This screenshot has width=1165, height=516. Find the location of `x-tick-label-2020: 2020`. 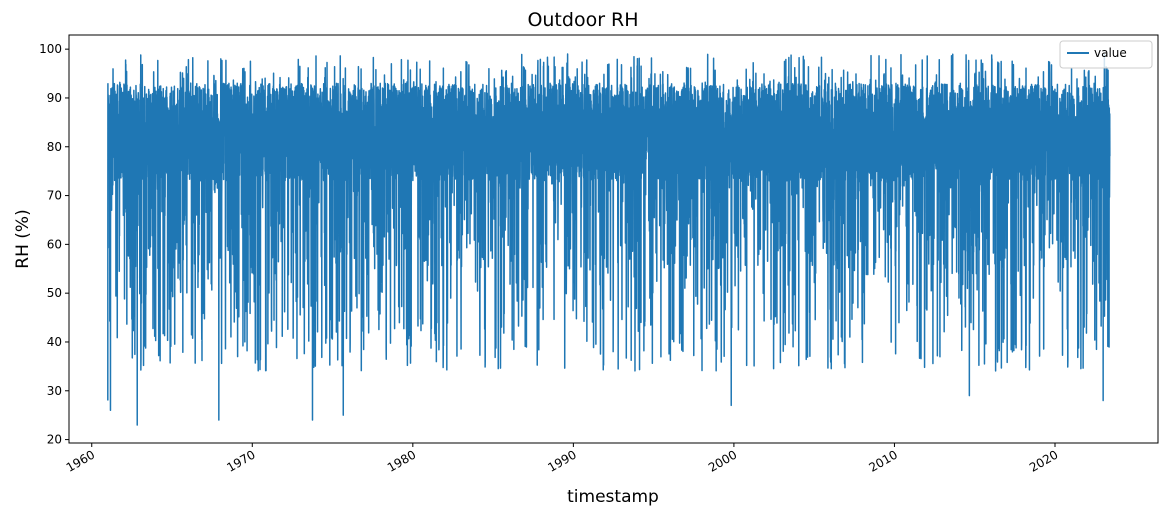

x-tick-label-2020: 2020 is located at coordinates (1043, 460).